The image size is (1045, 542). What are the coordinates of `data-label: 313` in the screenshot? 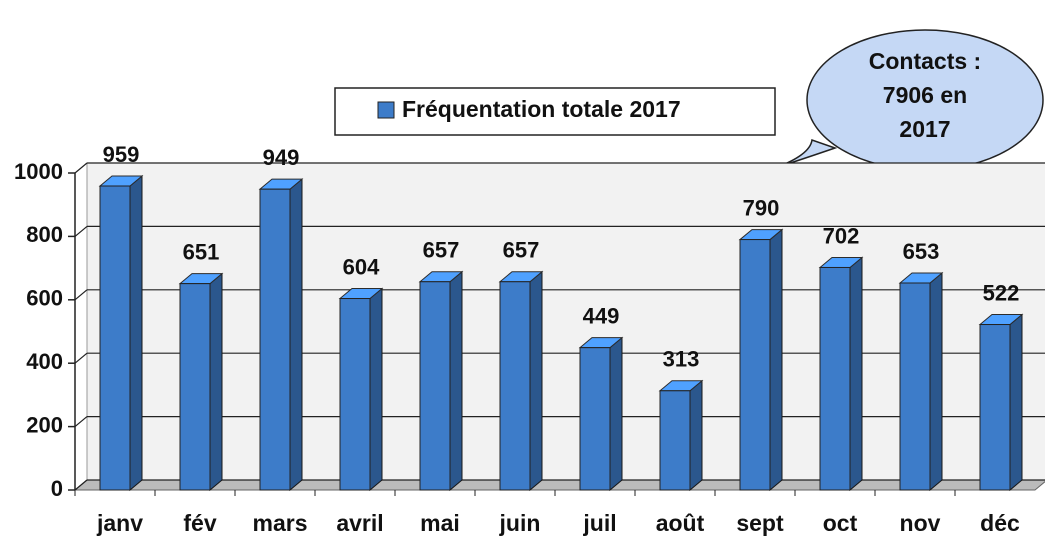 It's located at (681, 359).